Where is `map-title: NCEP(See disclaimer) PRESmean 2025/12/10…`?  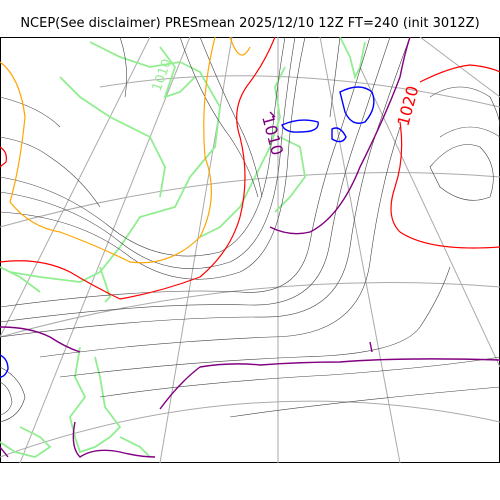
map-title: NCEP(See disclaimer) PRESmean 2025/12/10… is located at coordinates (250, 23).